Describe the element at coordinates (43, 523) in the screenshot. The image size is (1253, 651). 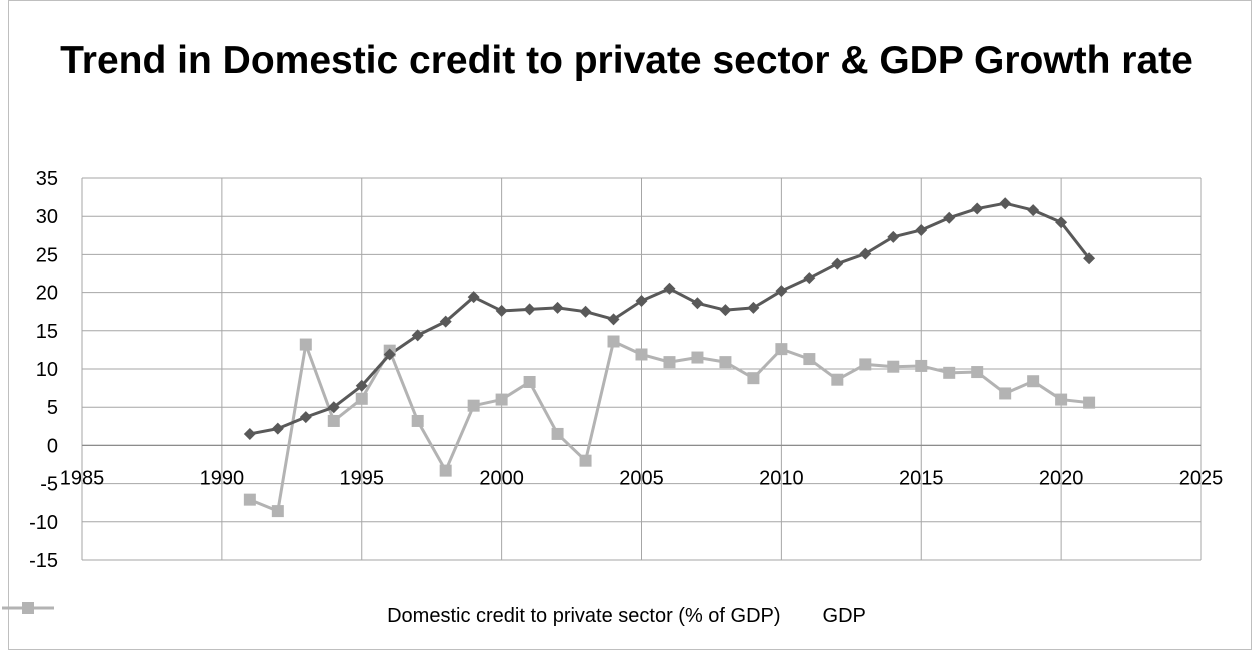
I see `y-tick-label: -10` at that location.